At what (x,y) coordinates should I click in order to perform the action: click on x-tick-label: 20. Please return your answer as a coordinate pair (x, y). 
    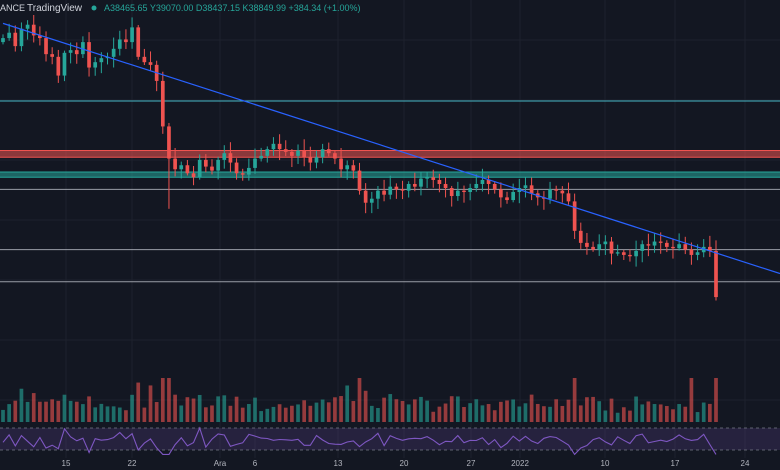
    Looking at the image, I should click on (404, 463).